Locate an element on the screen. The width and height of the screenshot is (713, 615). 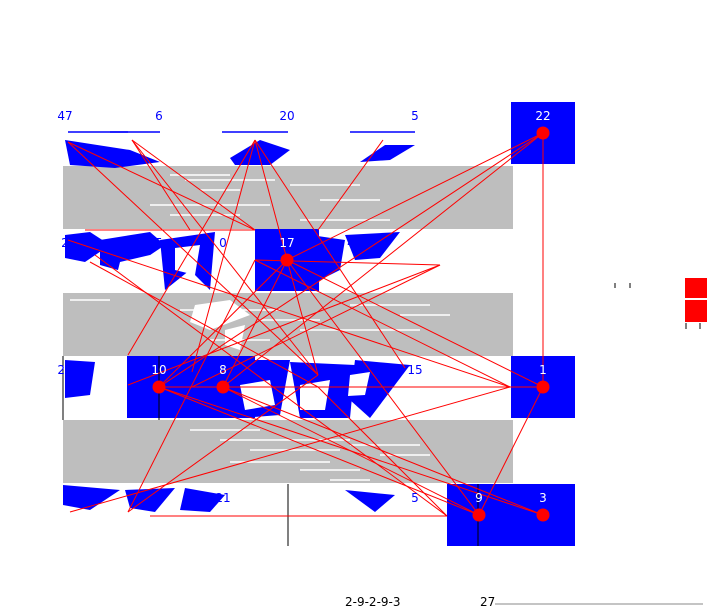
cell-label-faint: 29 is located at coordinates (64, 370).